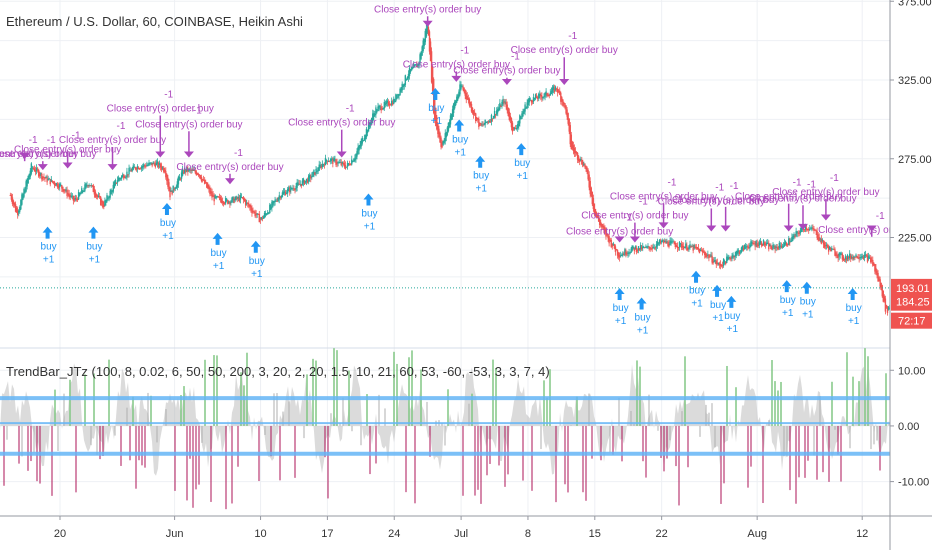  I want to click on time-tick-label: 12, so click(862, 534).